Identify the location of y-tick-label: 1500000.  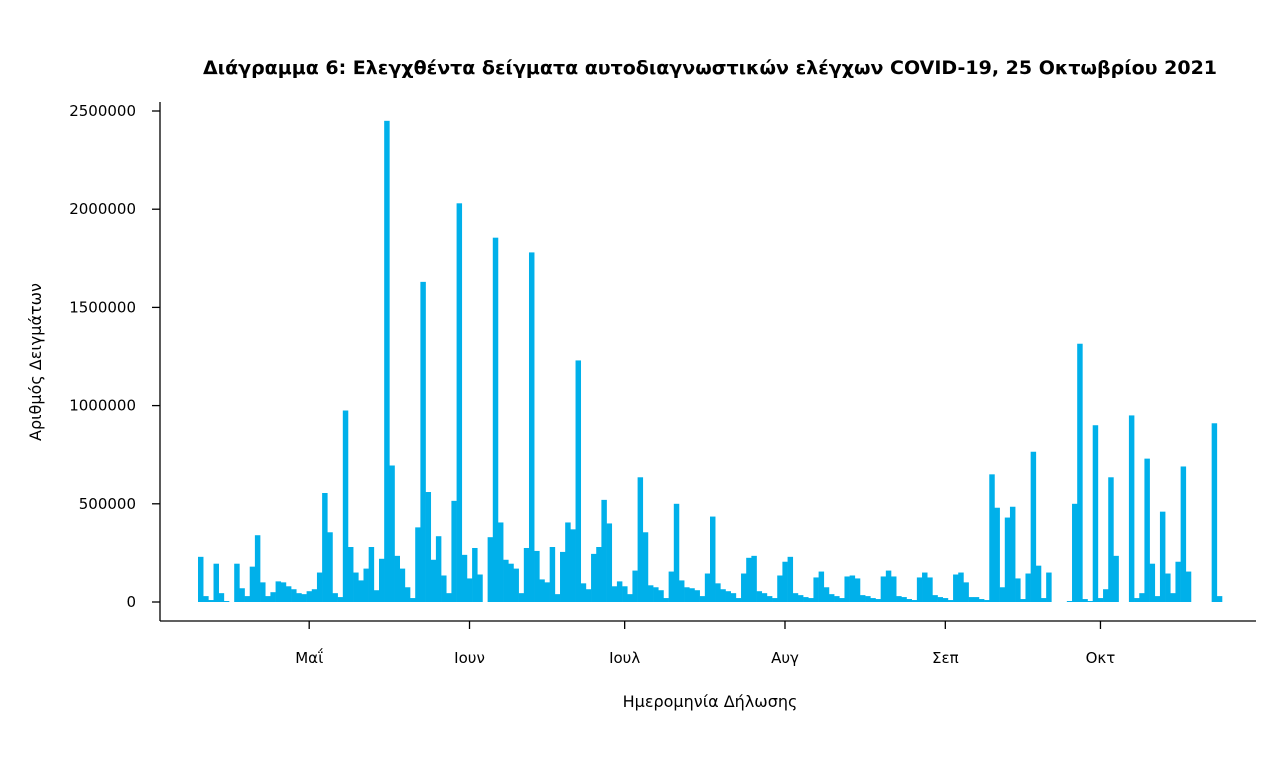
(102, 307).